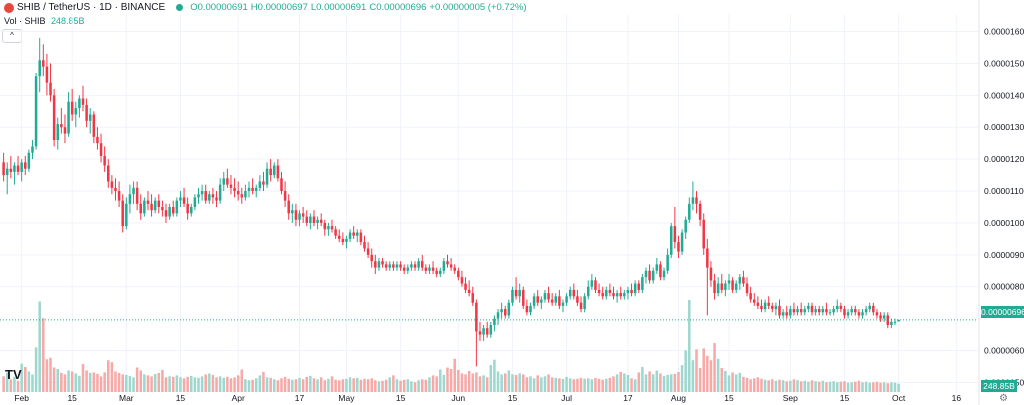  Describe the element at coordinates (180, 7) in the screenshot. I see `market-open-icon` at that location.